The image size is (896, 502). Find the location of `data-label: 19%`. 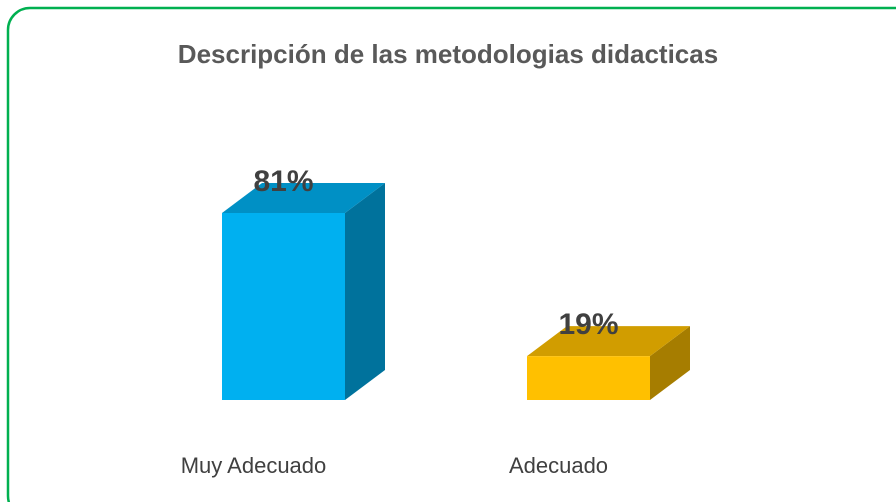

data-label: 19% is located at coordinates (588, 324).